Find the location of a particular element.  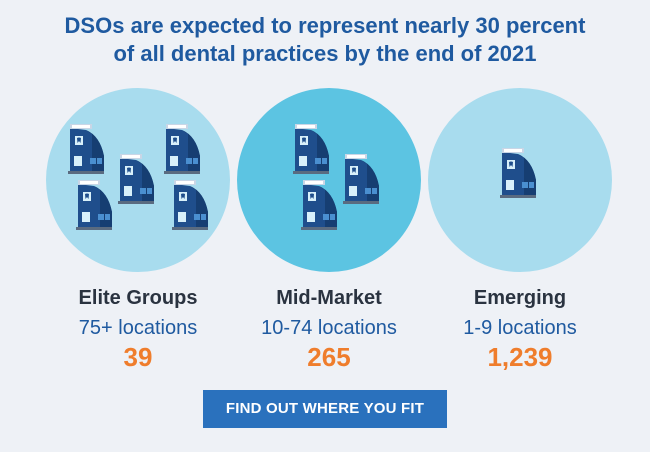

tier-name: Elite Groups is located at coordinates (138, 298).